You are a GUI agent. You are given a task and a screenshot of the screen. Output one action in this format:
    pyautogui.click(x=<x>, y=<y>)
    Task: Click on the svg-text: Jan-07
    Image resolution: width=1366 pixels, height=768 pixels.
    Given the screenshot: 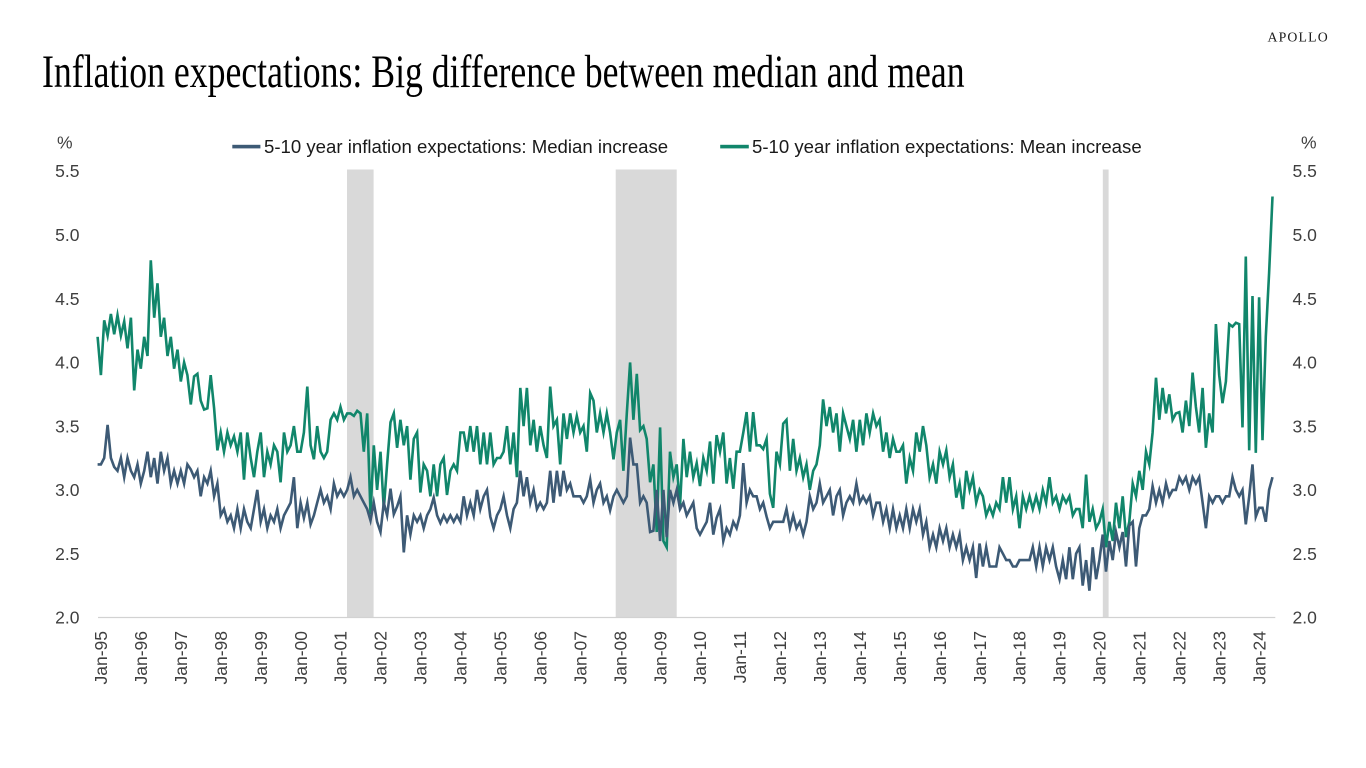 What is the action you would take?
    pyautogui.click(x=580, y=658)
    